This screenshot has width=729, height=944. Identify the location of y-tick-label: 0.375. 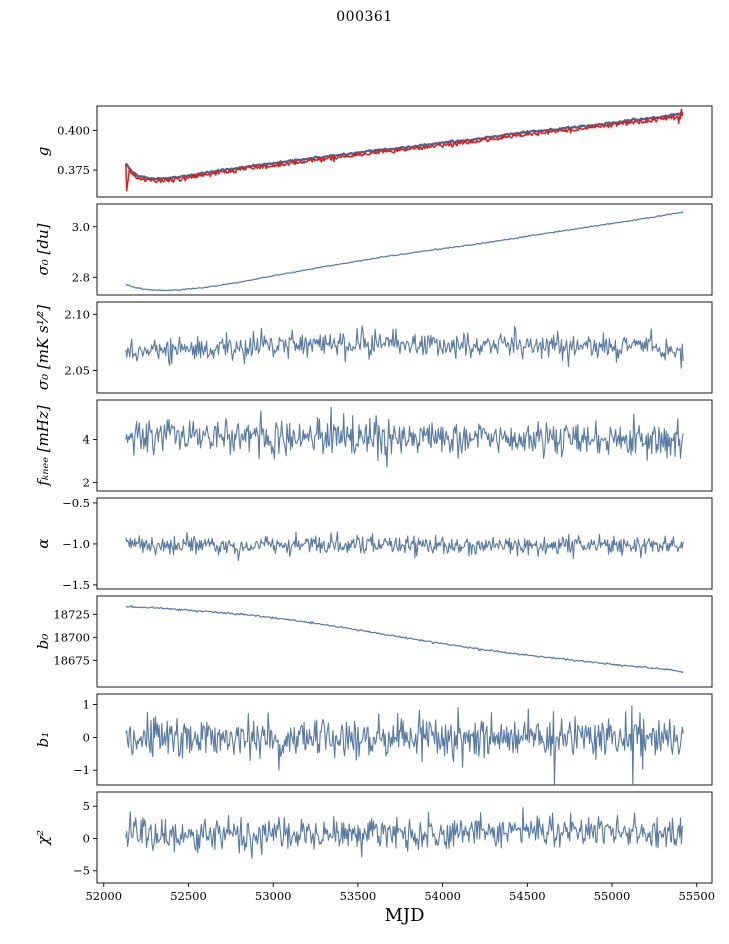
(73, 170).